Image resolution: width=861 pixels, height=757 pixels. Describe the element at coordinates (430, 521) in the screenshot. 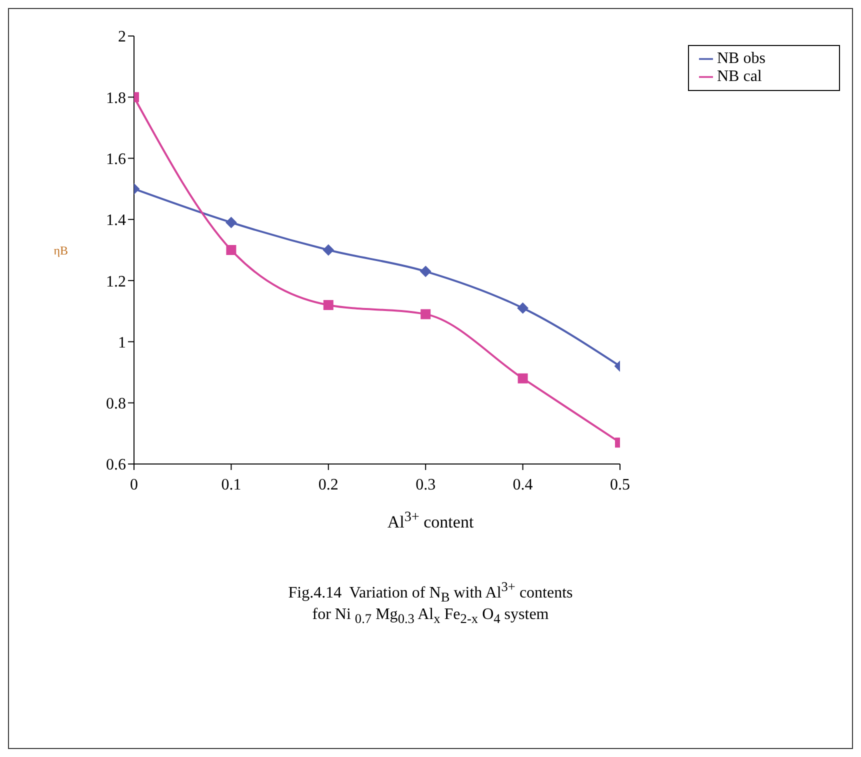

I see `x-axis-title: Al$^{3+}$ content` at that location.